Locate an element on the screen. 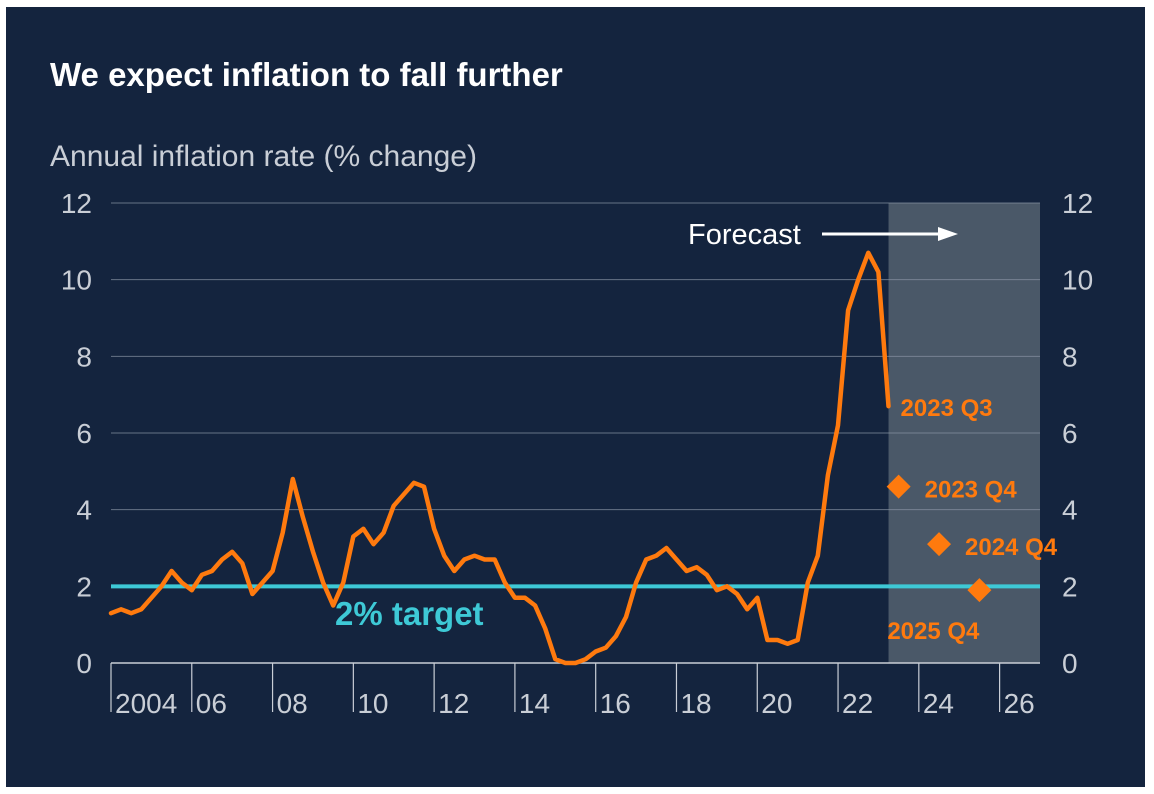 The image size is (1154, 794). y-tick-label-left: 12 is located at coordinates (76, 203).